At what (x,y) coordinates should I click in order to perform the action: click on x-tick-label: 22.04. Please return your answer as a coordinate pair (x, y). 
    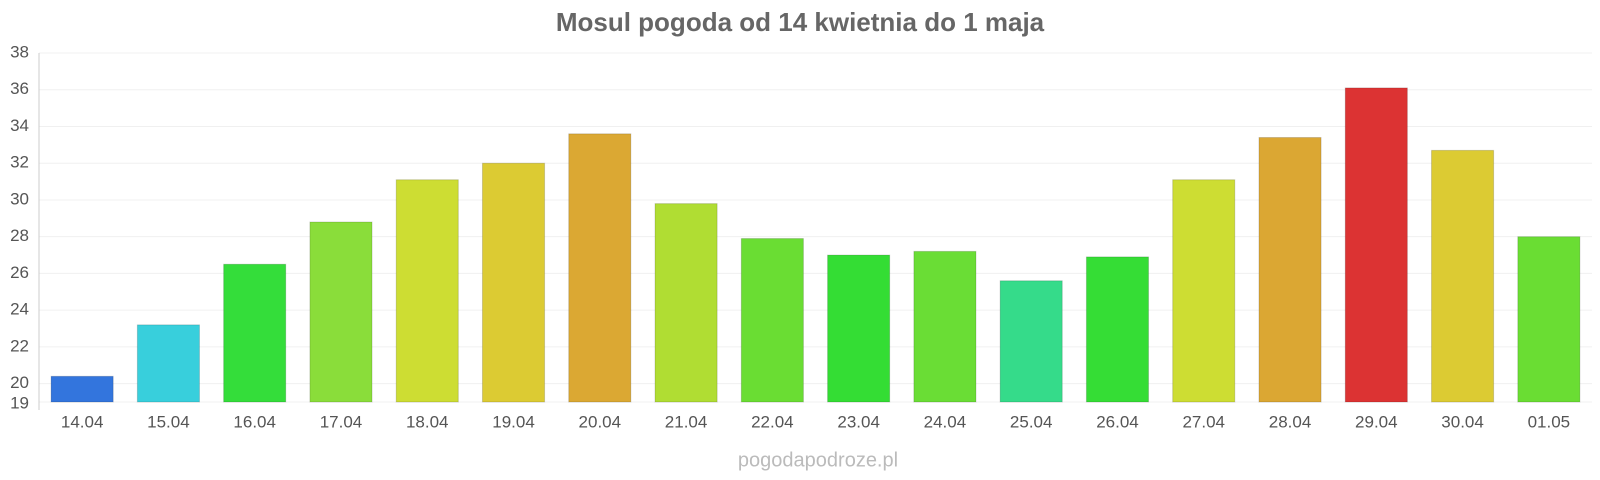
    Looking at the image, I should click on (772, 421).